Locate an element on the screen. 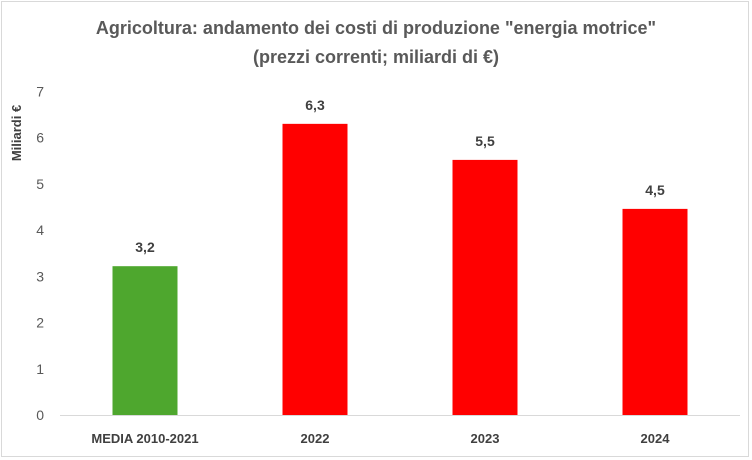 Image resolution: width=752 pixels, height=460 pixels. bar-value-label: 3,2 is located at coordinates (145, 247).